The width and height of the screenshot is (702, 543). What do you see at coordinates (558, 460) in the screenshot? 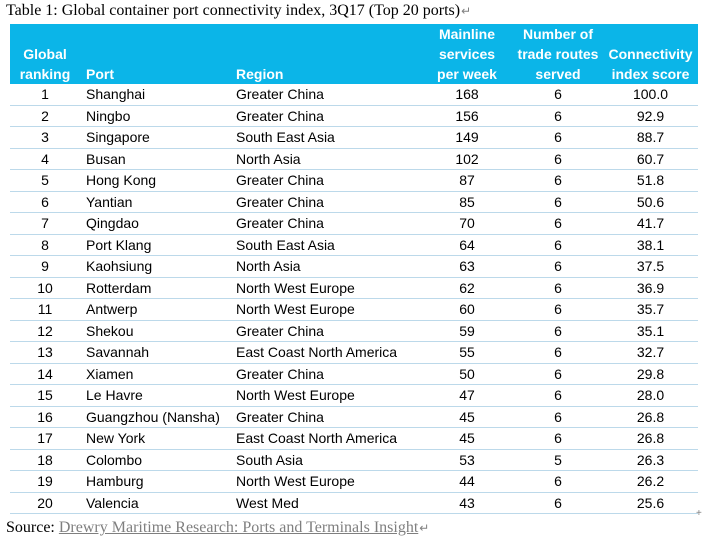
I see `routes-cell: 5` at bounding box center [558, 460].